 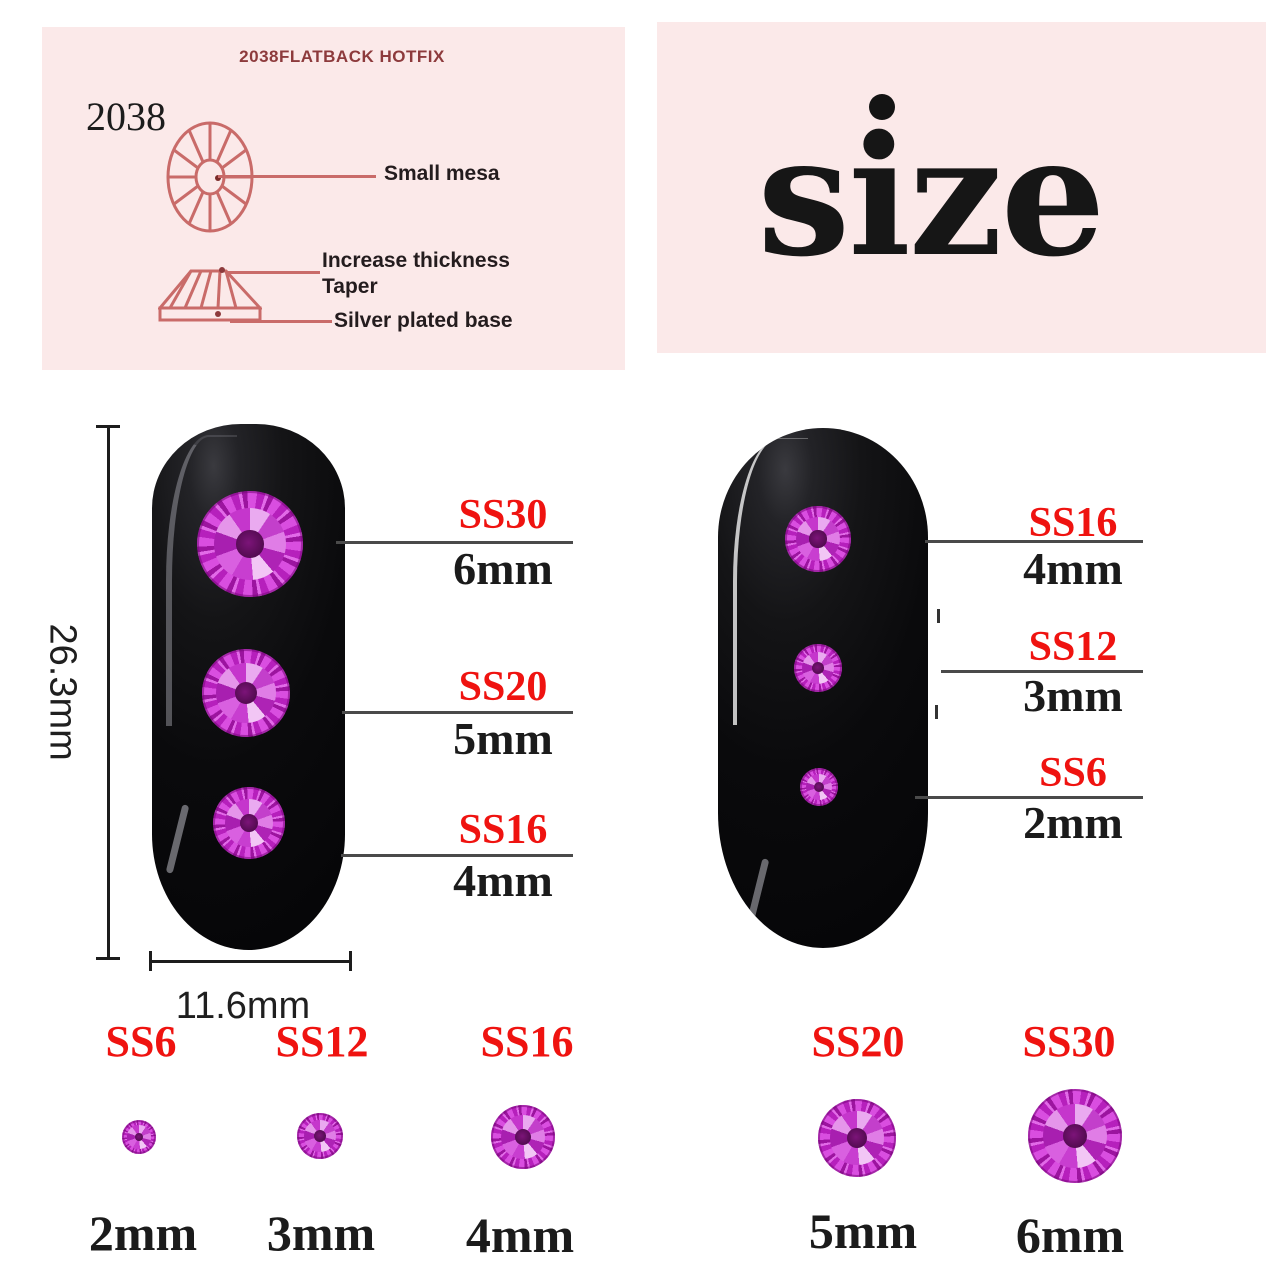 I want to click on chart-gem-ss16, so click(x=523, y=1137).